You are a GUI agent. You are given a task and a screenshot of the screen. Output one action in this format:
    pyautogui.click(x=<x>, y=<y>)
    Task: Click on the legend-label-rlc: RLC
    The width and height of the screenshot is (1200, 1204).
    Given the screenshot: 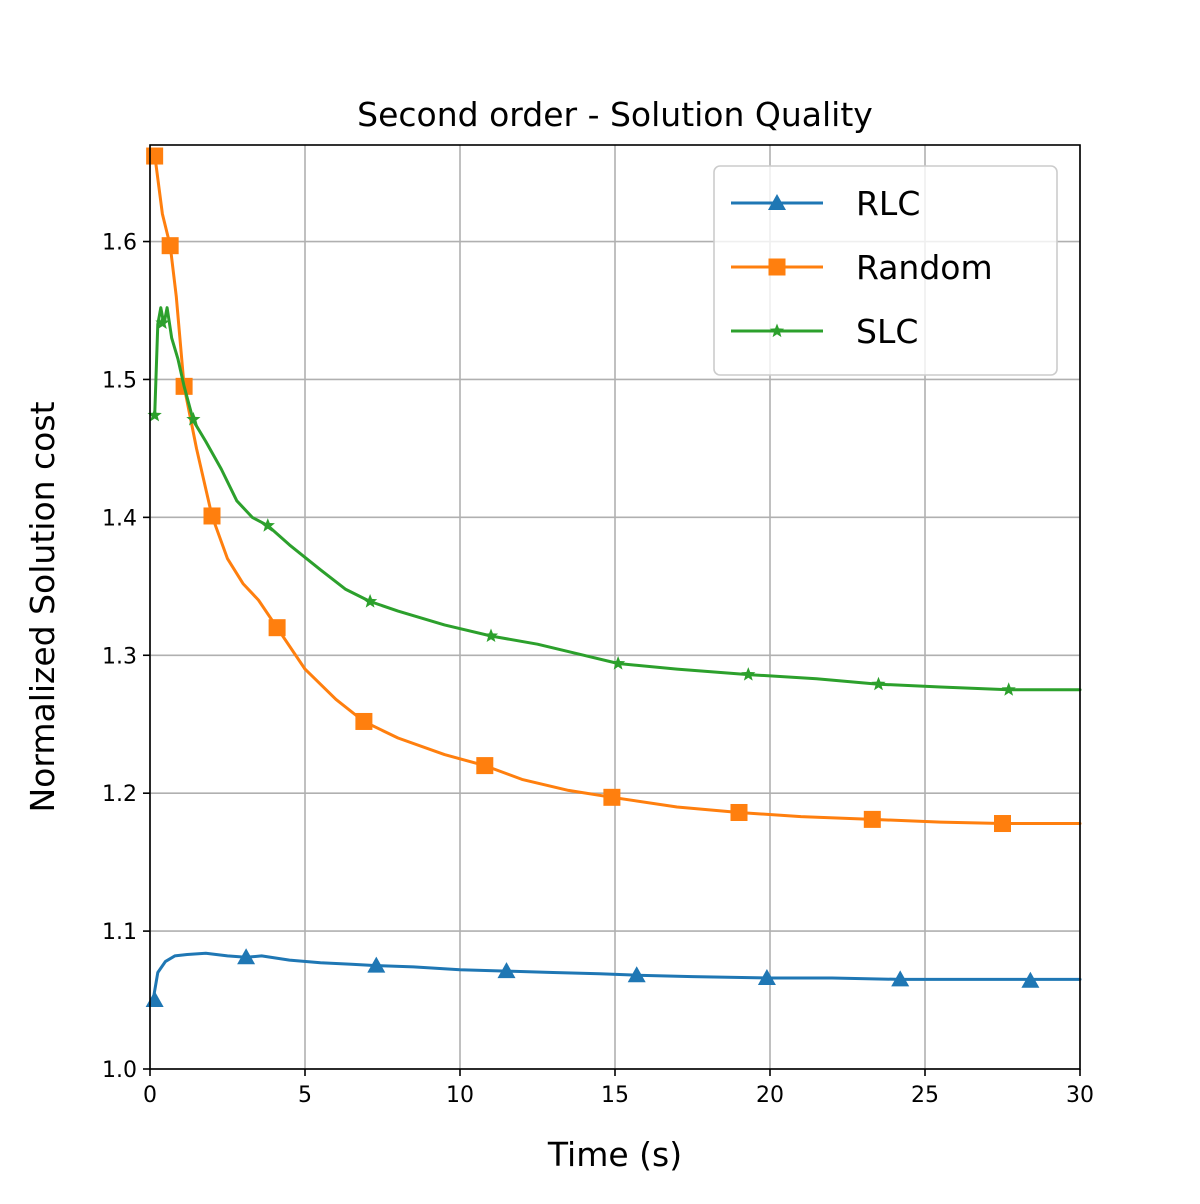 What is the action you would take?
    pyautogui.click(x=888, y=203)
    